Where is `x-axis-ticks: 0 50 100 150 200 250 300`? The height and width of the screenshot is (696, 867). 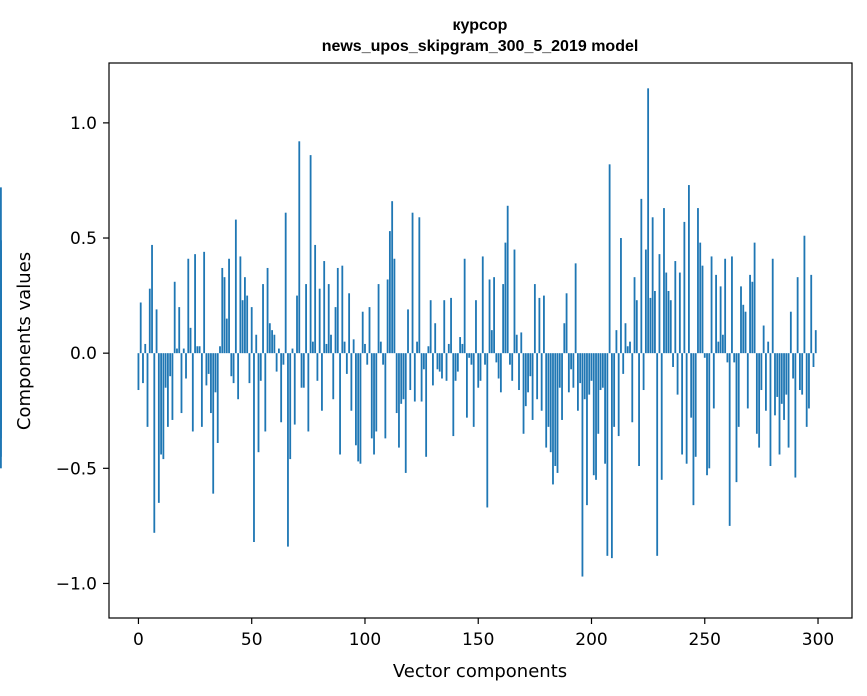 x-axis-ticks: 0 50 100 150 200 250 300 is located at coordinates (483, 634).